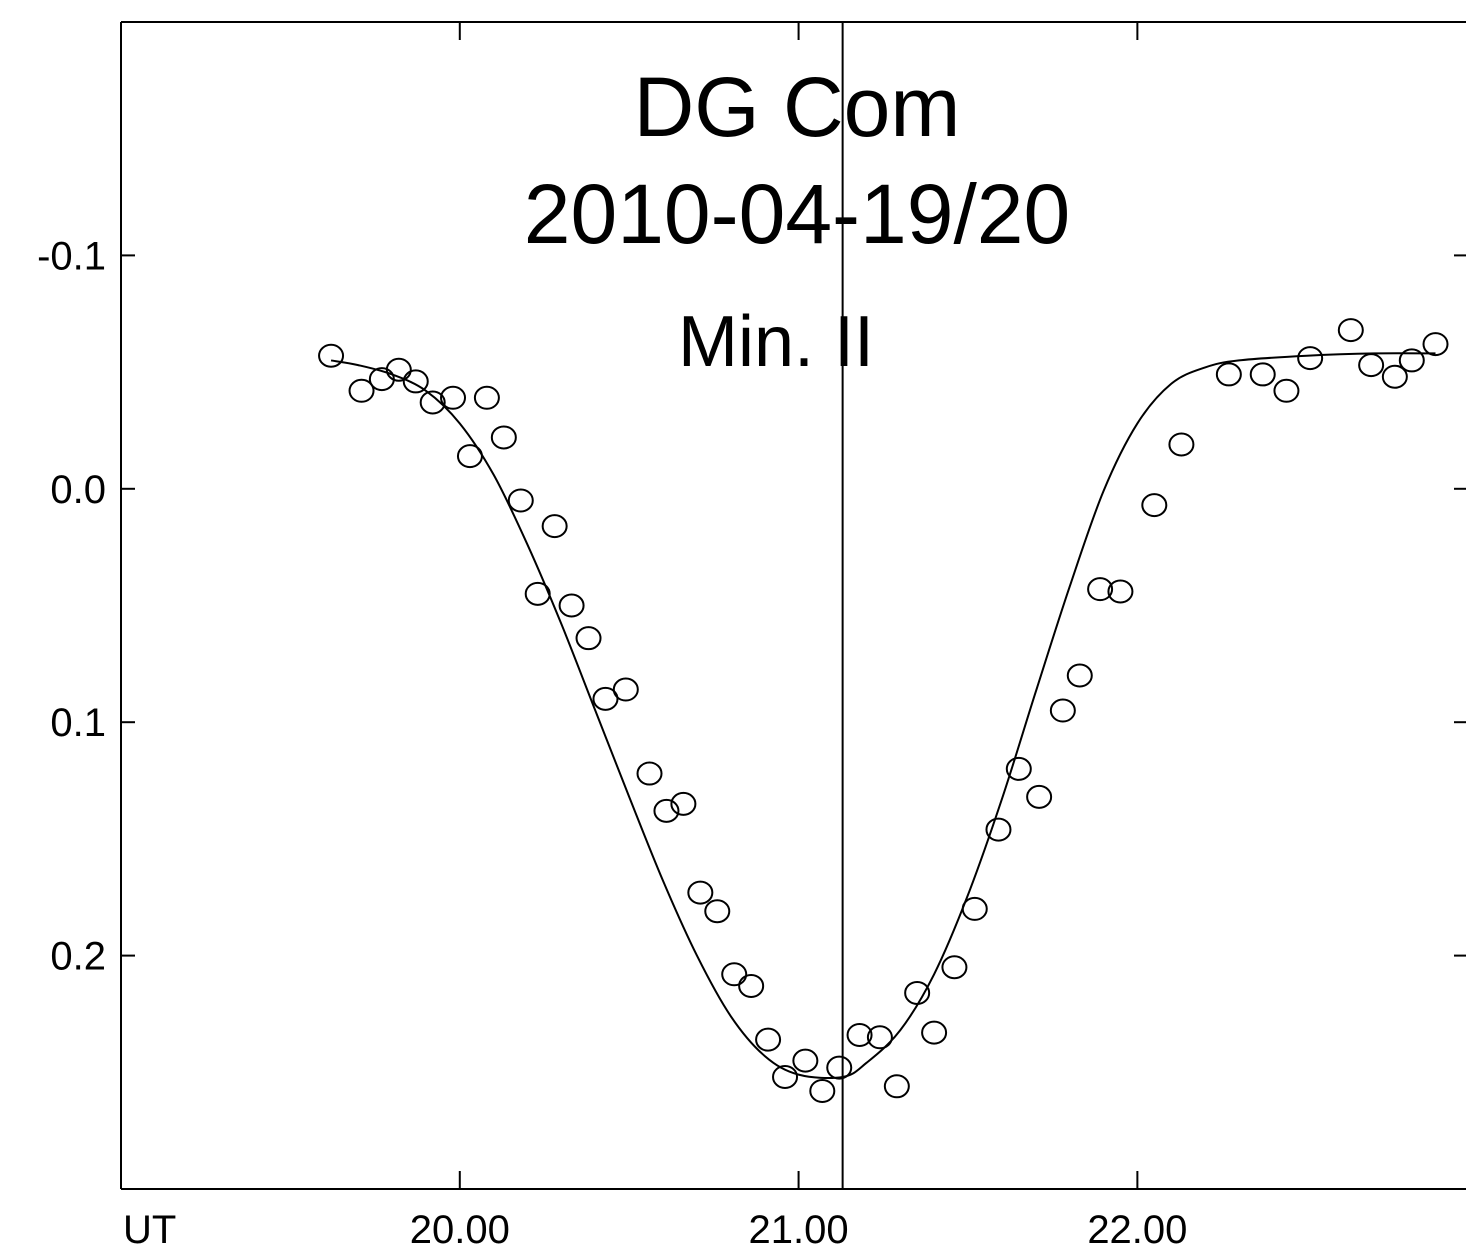  Describe the element at coordinates (1137, 1228) in the screenshot. I see `x-tick-label: 22.00` at that location.